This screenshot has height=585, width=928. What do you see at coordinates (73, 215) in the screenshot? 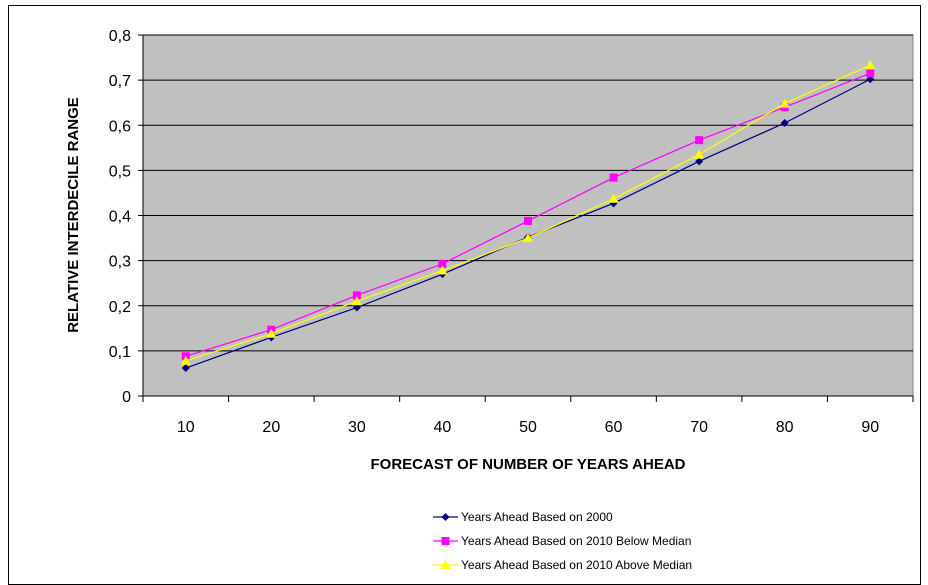
I see `y-axis-title: RELATIVE INTERDECILE RANGE` at bounding box center [73, 215].